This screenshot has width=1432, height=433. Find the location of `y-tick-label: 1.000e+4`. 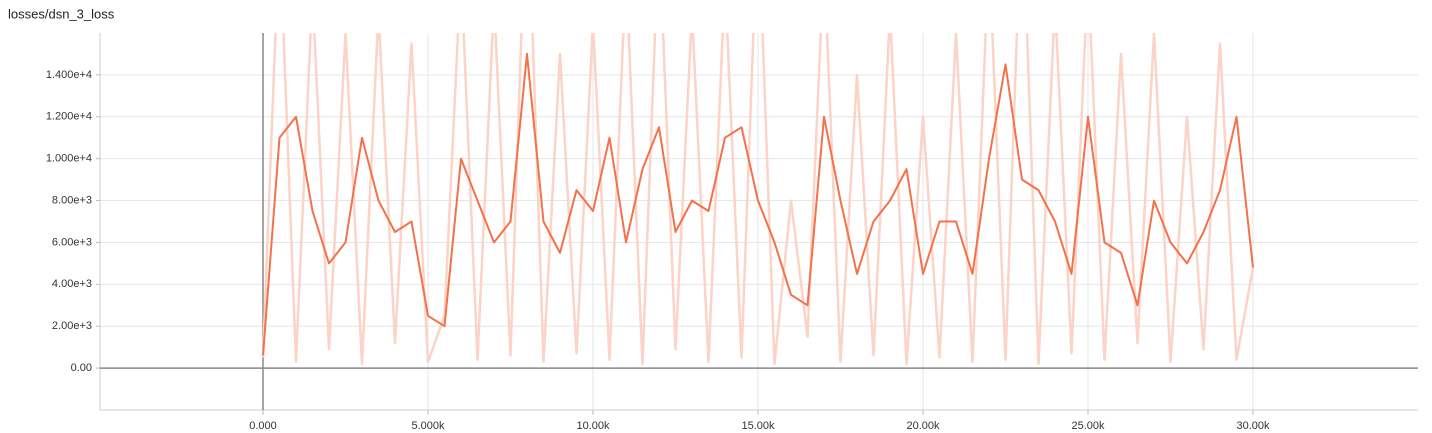

y-tick-label: 1.000e+4 is located at coordinates (69, 159).